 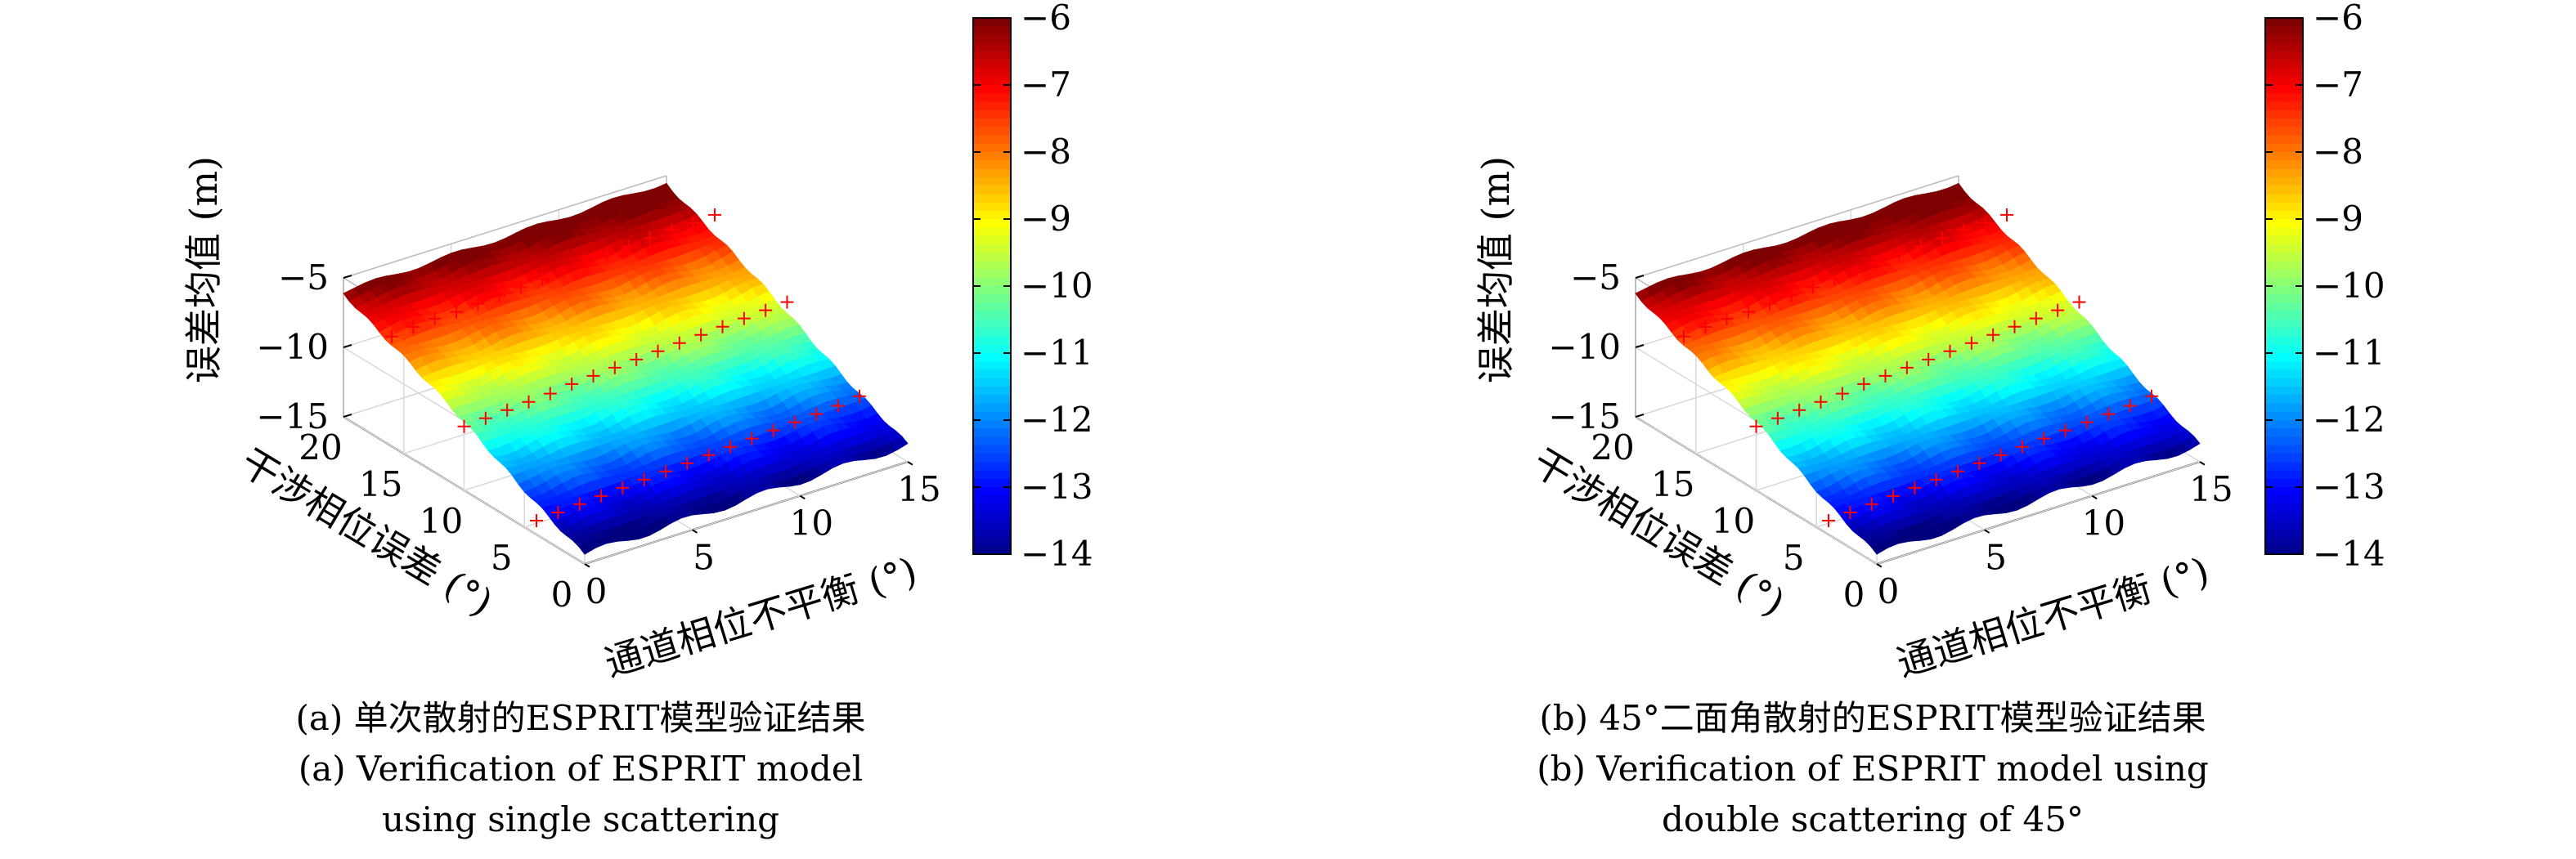 I want to click on colorbar-tick-label: −10, so click(x=2349, y=286).